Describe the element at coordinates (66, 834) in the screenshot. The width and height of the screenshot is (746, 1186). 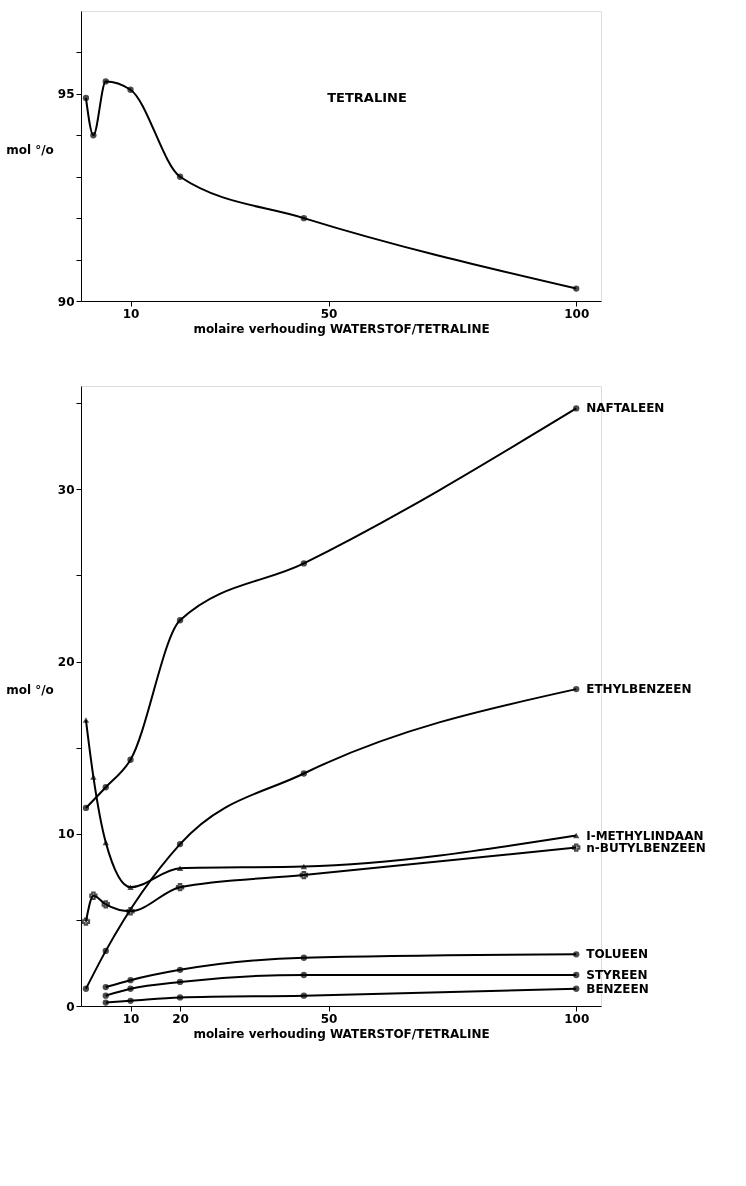
I see `y-tick-label: 10` at that location.